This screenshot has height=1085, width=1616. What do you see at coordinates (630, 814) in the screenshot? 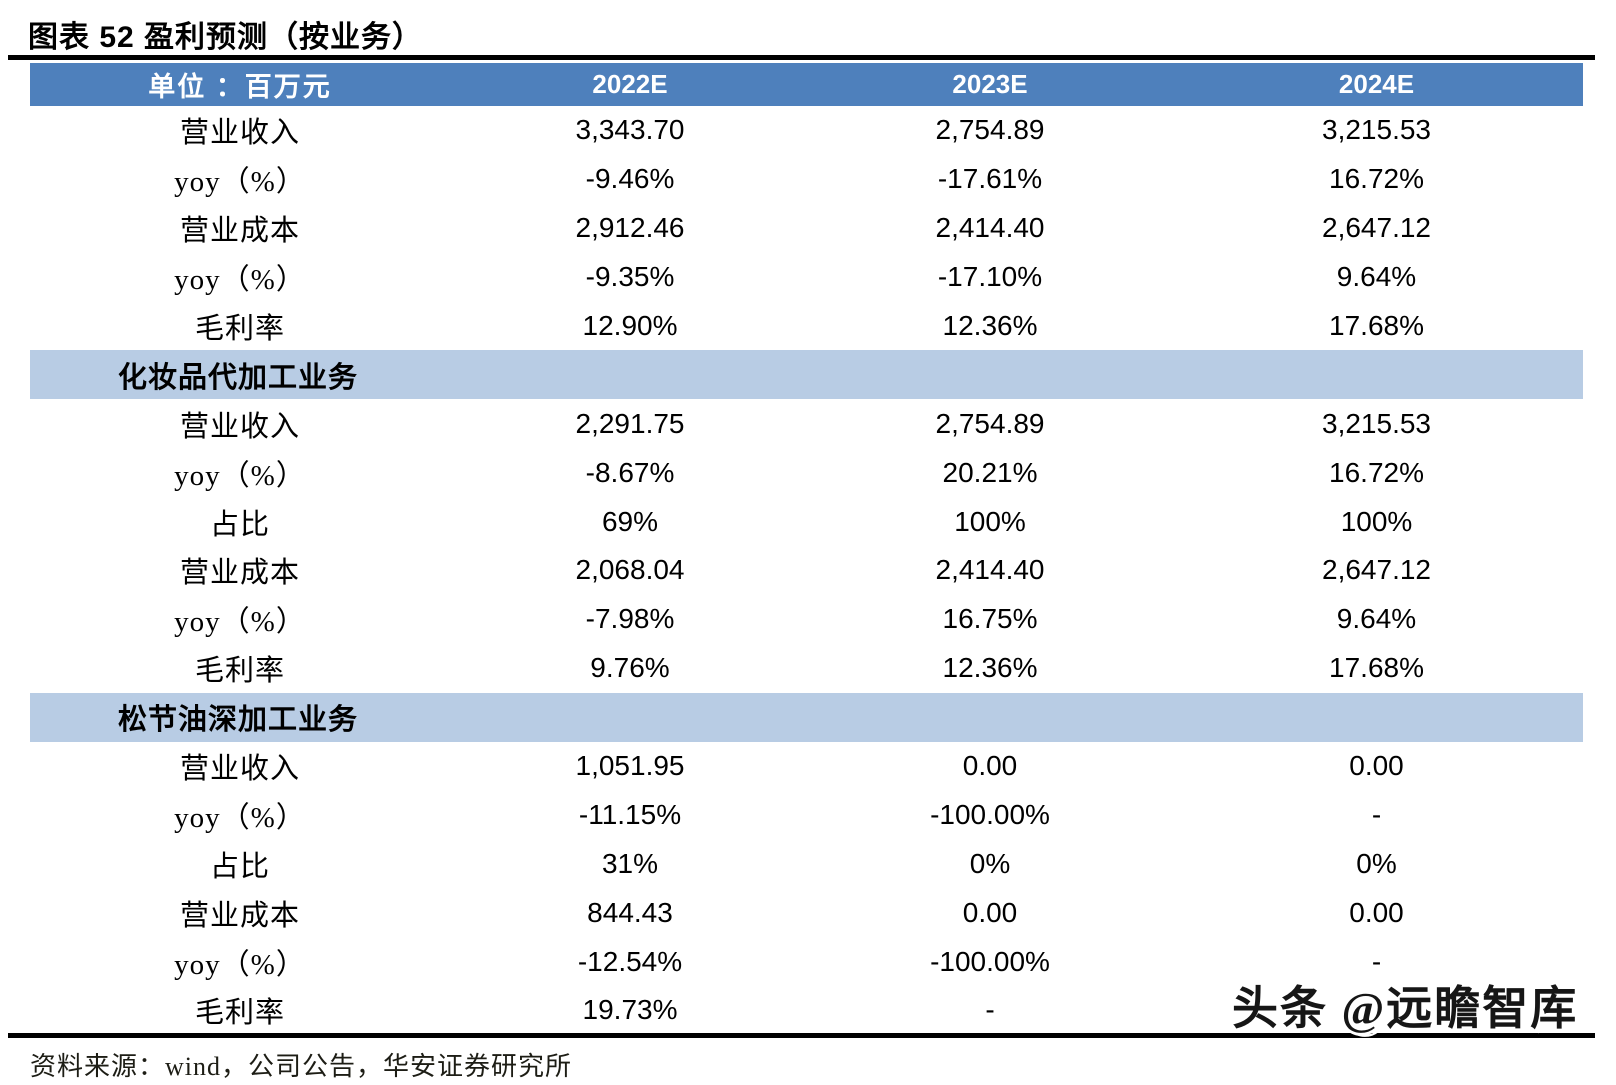
I see `value-cell: -11.15%` at bounding box center [630, 814].